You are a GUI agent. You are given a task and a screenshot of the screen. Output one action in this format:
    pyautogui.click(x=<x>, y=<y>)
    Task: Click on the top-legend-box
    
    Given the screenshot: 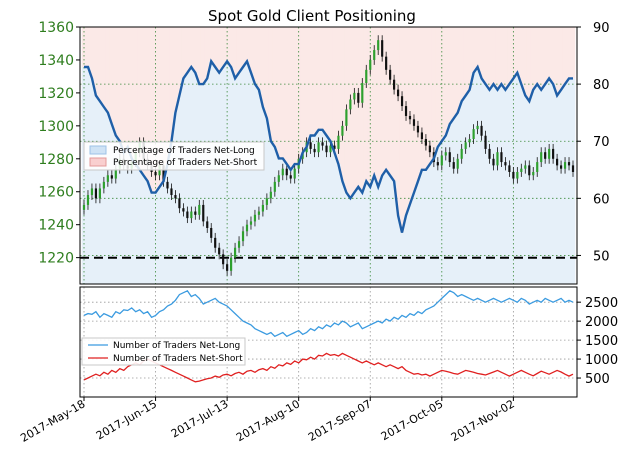 What is the action you would take?
    pyautogui.click(x=174, y=156)
    